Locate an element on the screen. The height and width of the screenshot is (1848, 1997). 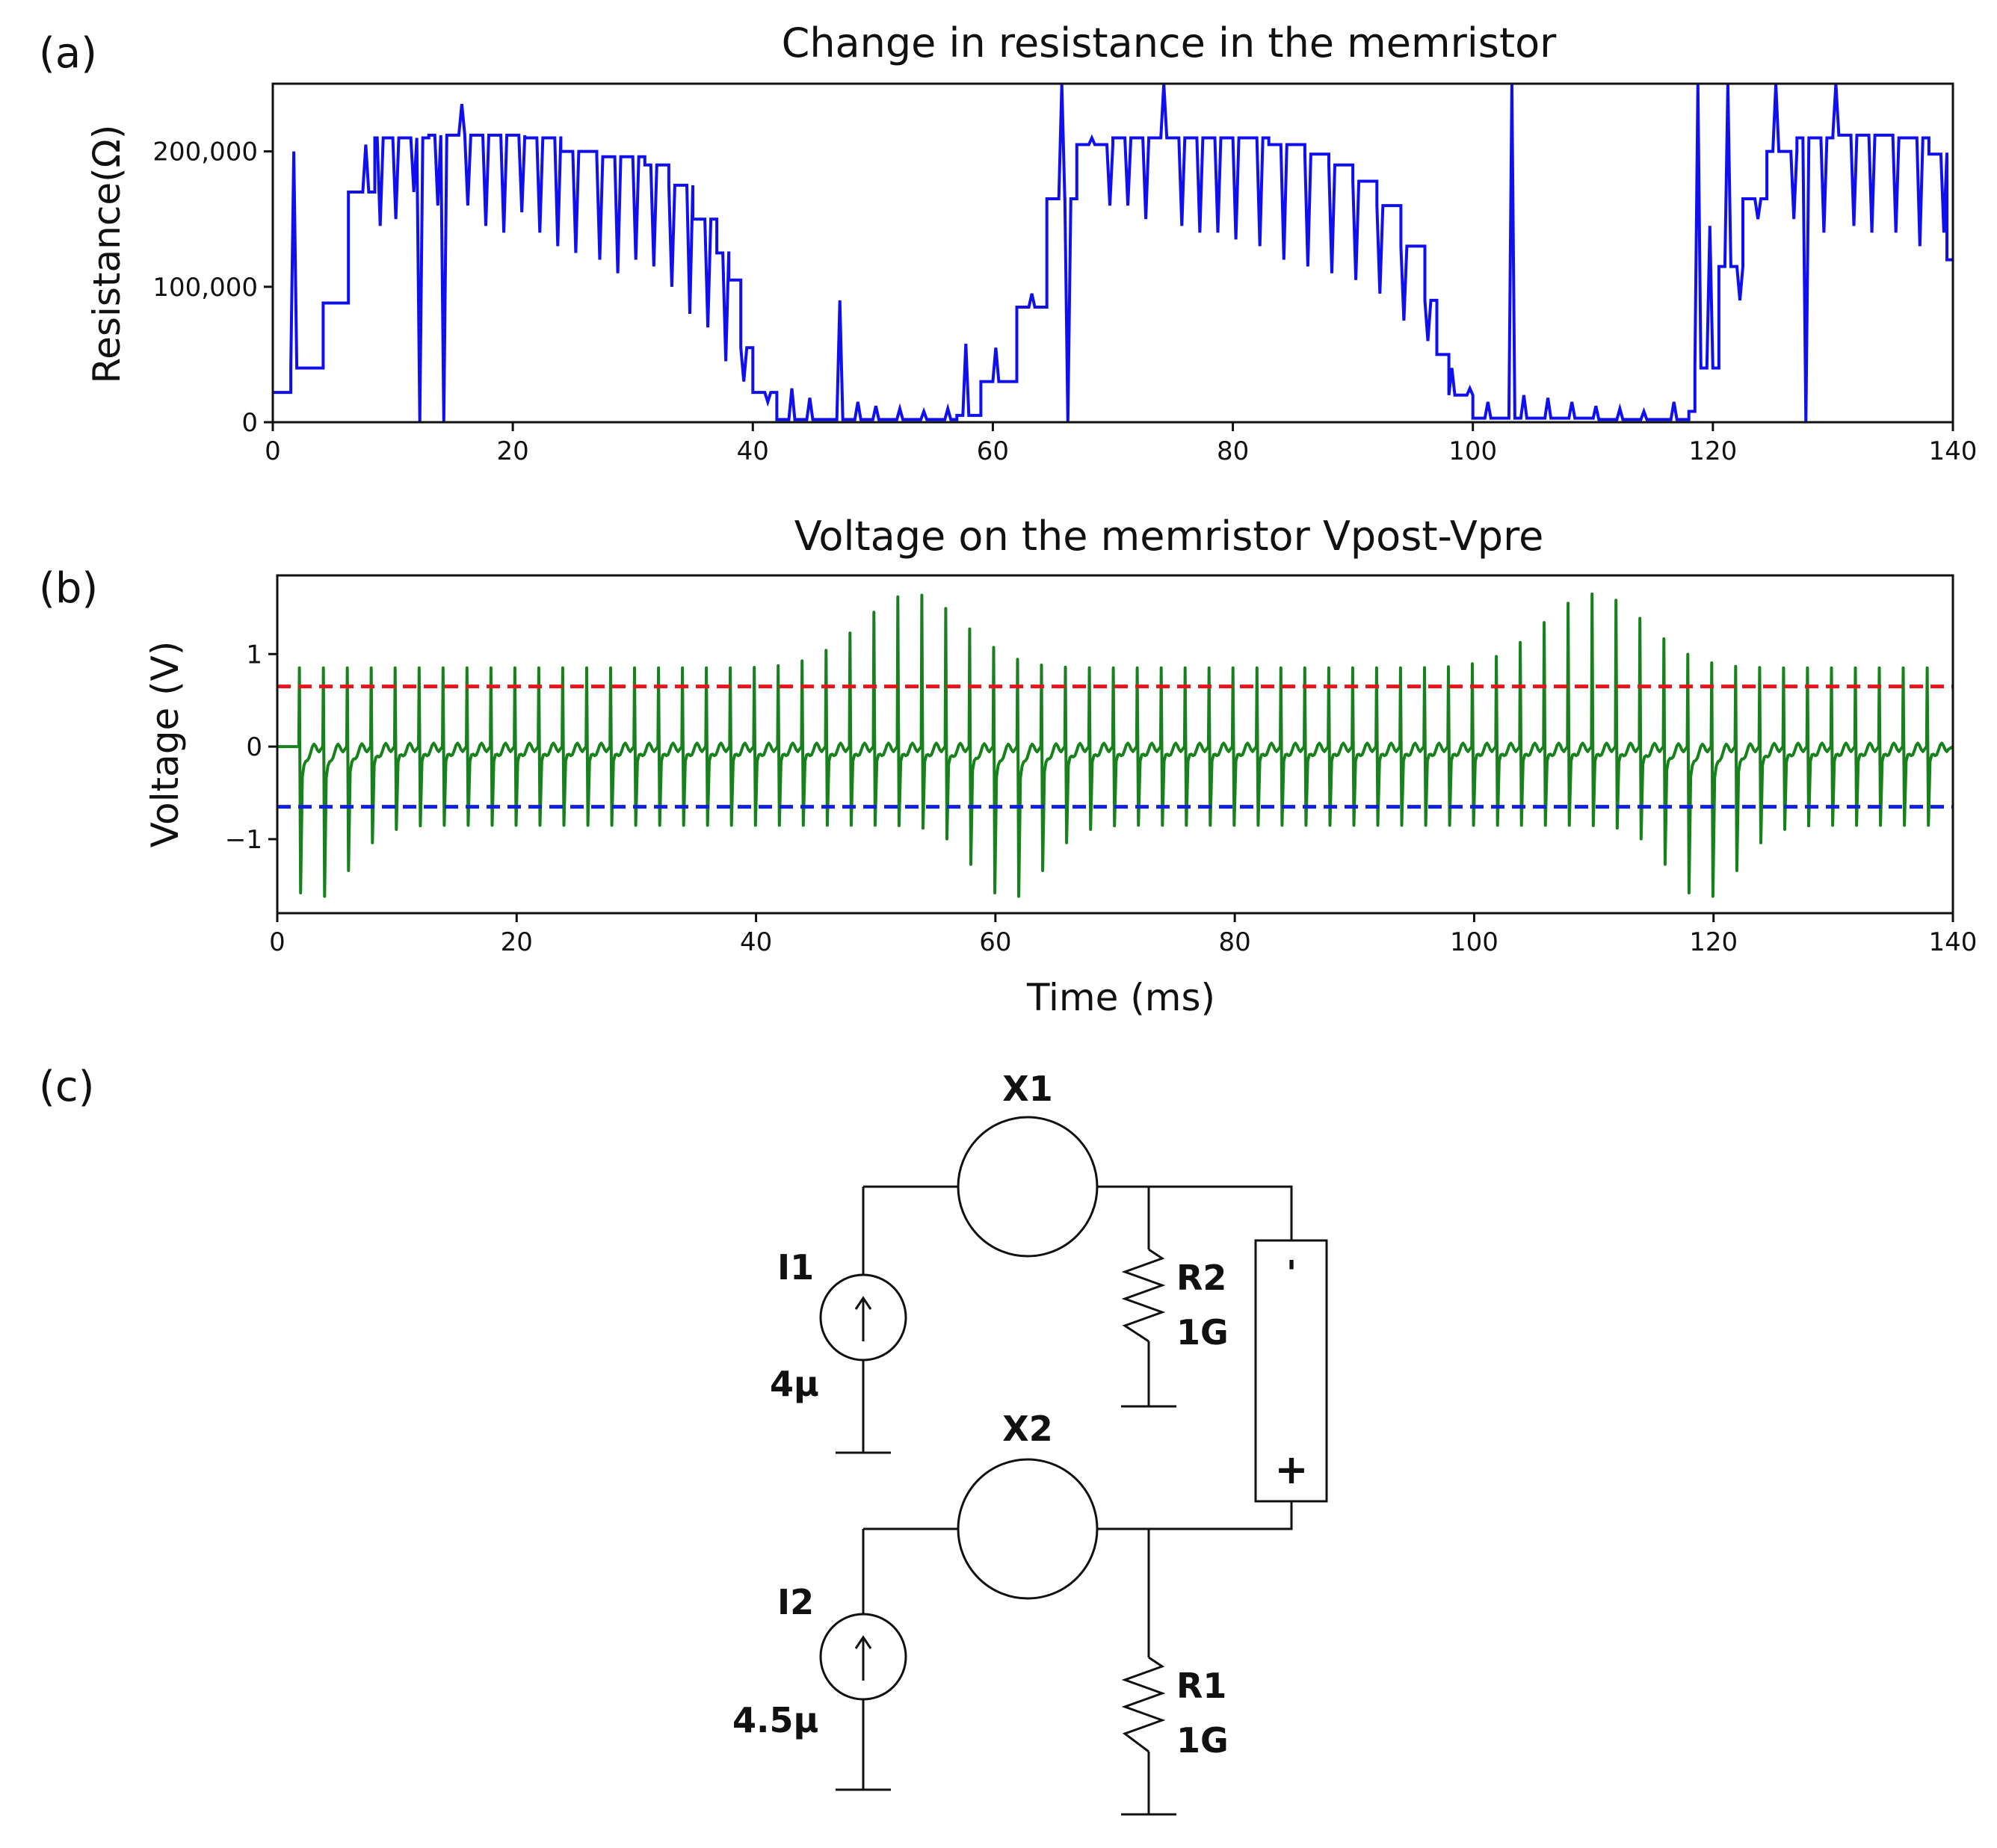
wire-x2-source is located at coordinates (1195, 1515).